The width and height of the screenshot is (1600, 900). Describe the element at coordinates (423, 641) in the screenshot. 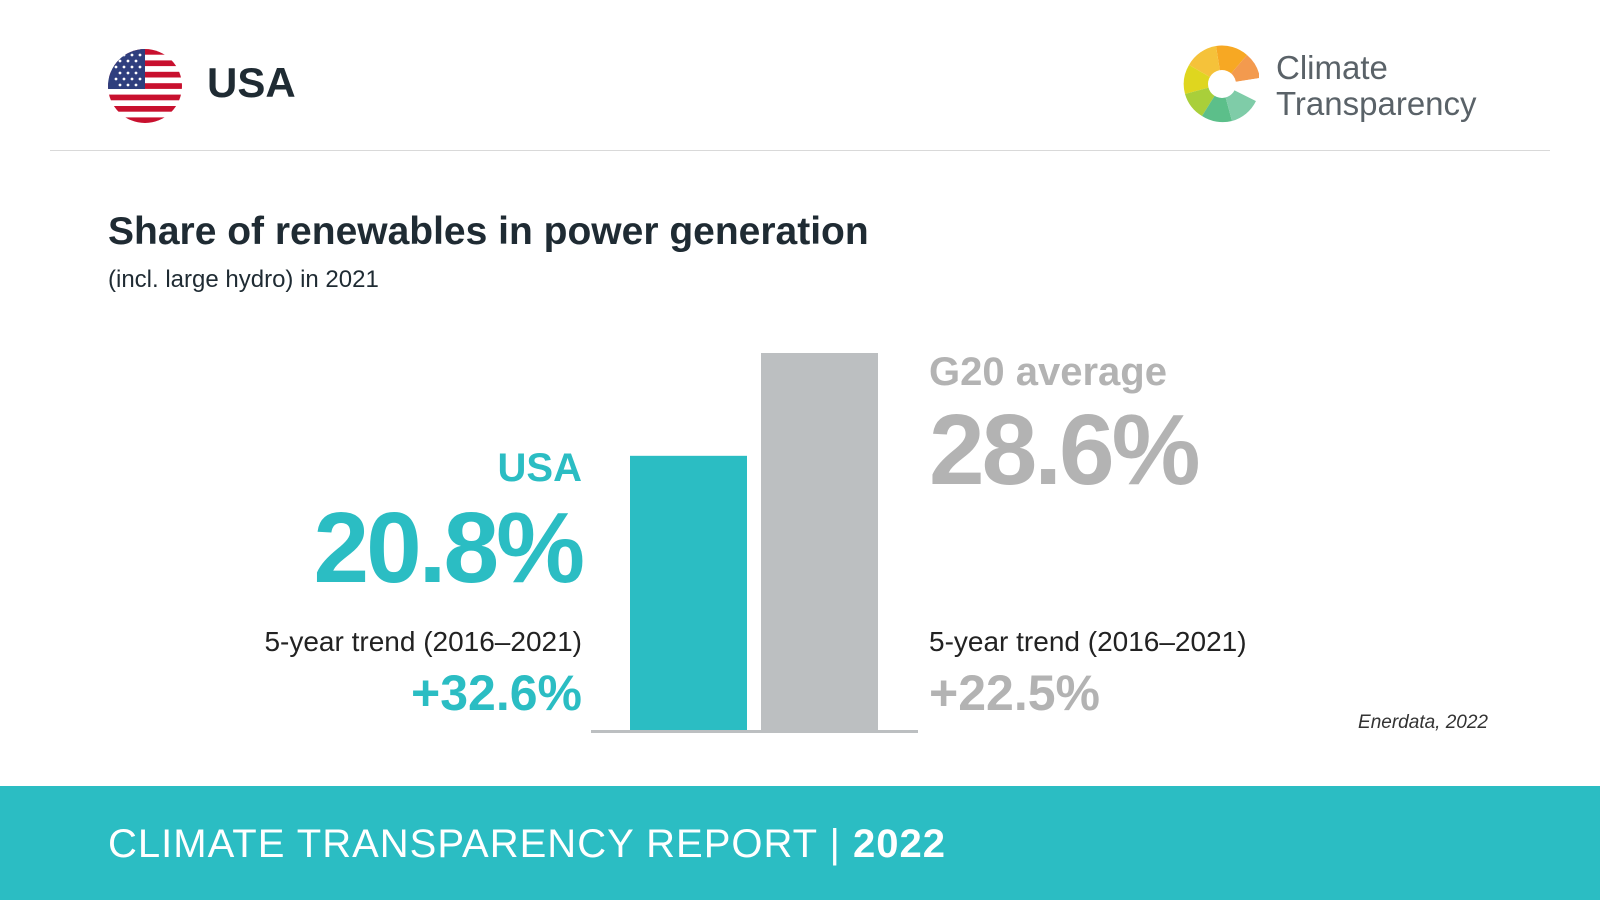

I see `usa-trend-label: 5-year trend (2016–2021)` at that location.